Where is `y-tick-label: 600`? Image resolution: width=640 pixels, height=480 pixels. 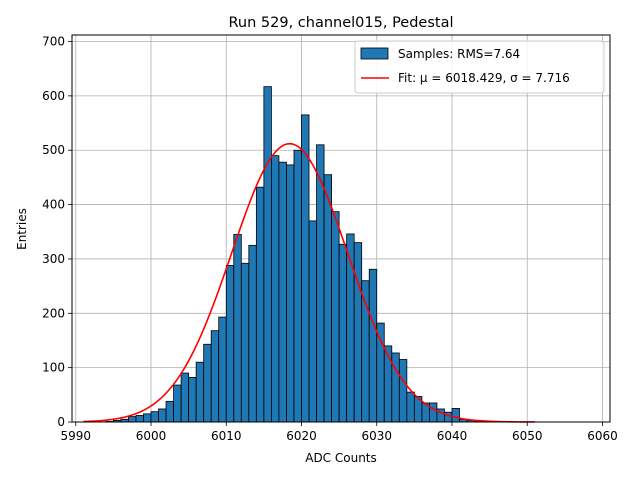
y-tick-label: 600 is located at coordinates (53, 96).